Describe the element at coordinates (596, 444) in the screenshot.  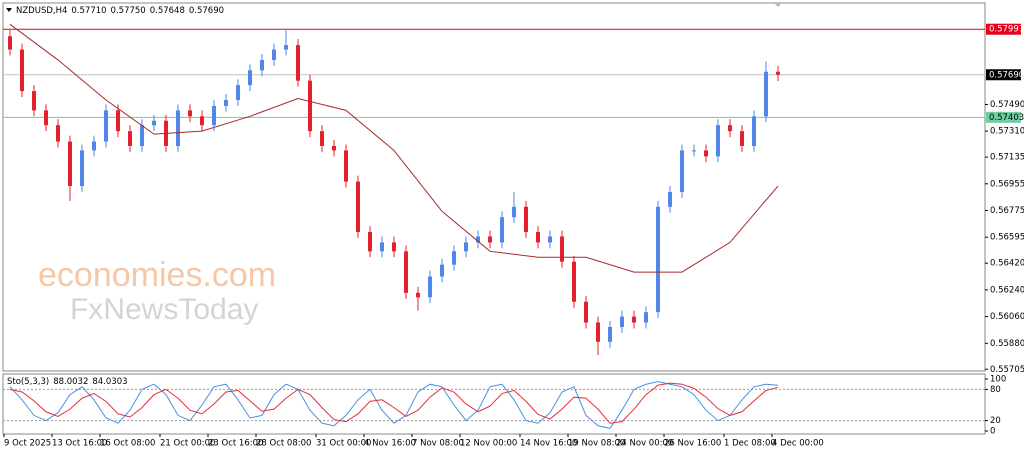
I see `x-tick-label: 19 Nov 08:00` at that location.